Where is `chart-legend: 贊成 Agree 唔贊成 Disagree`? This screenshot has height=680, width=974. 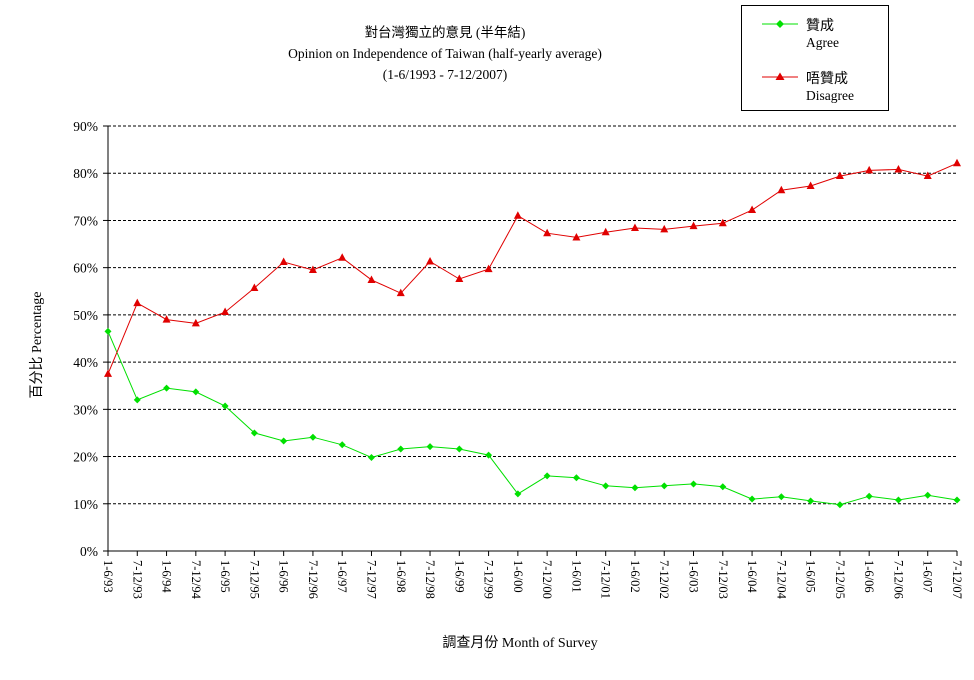
chart-legend: 贊成 Agree 唔贊成 Disagree is located at coordinates (815, 58).